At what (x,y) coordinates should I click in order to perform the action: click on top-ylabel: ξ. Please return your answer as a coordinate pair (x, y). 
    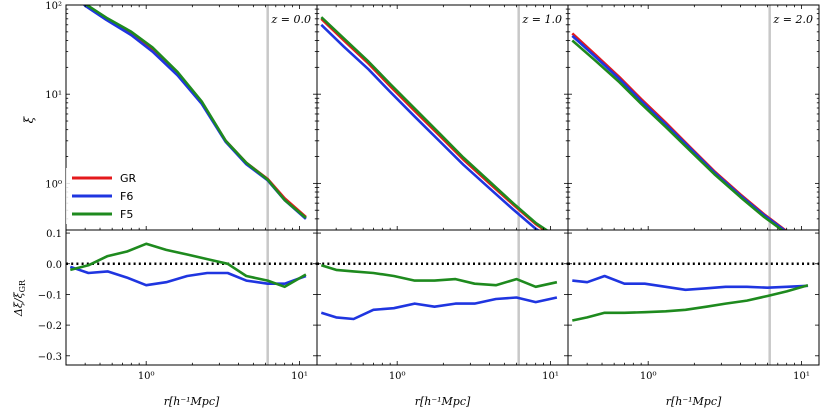
    Looking at the image, I should click on (29, 119).